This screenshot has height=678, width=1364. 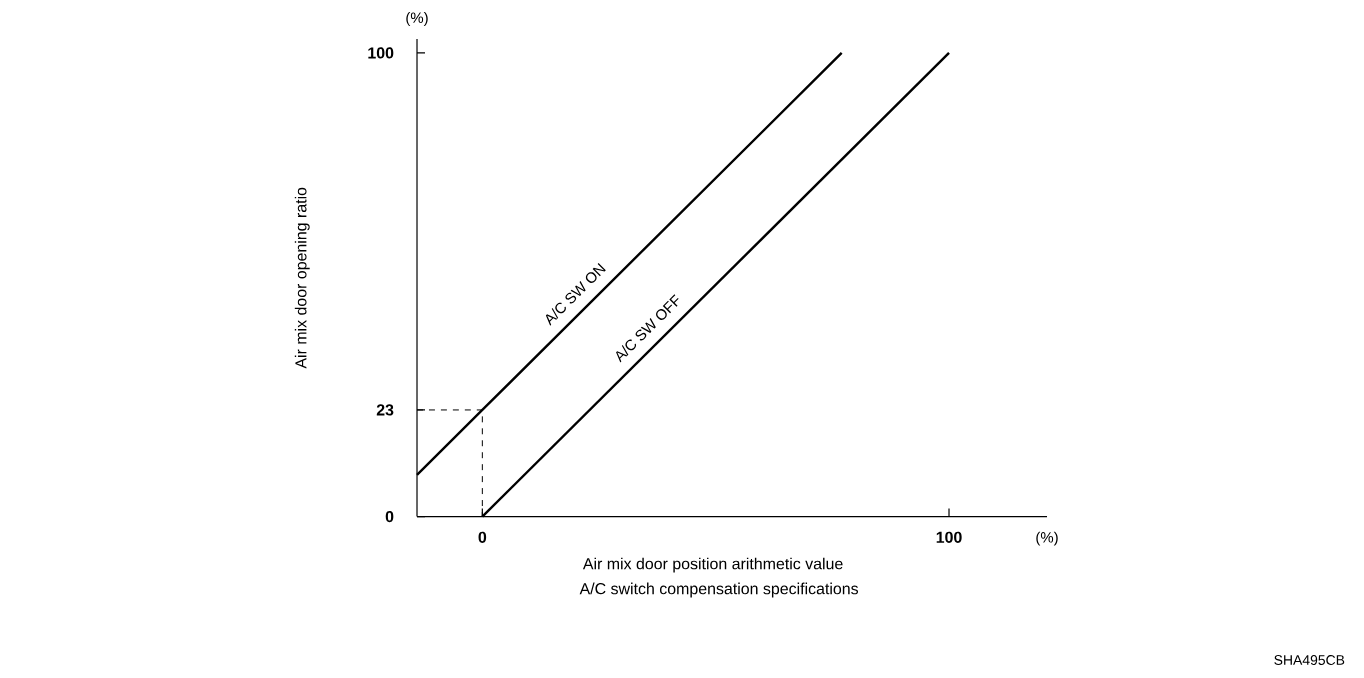 I want to click on y-tick-label: 100, so click(x=381, y=53).